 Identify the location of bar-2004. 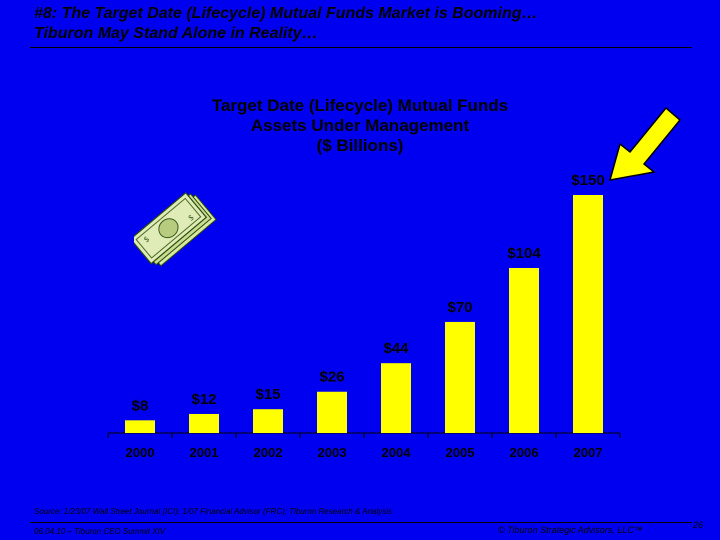
(396, 398).